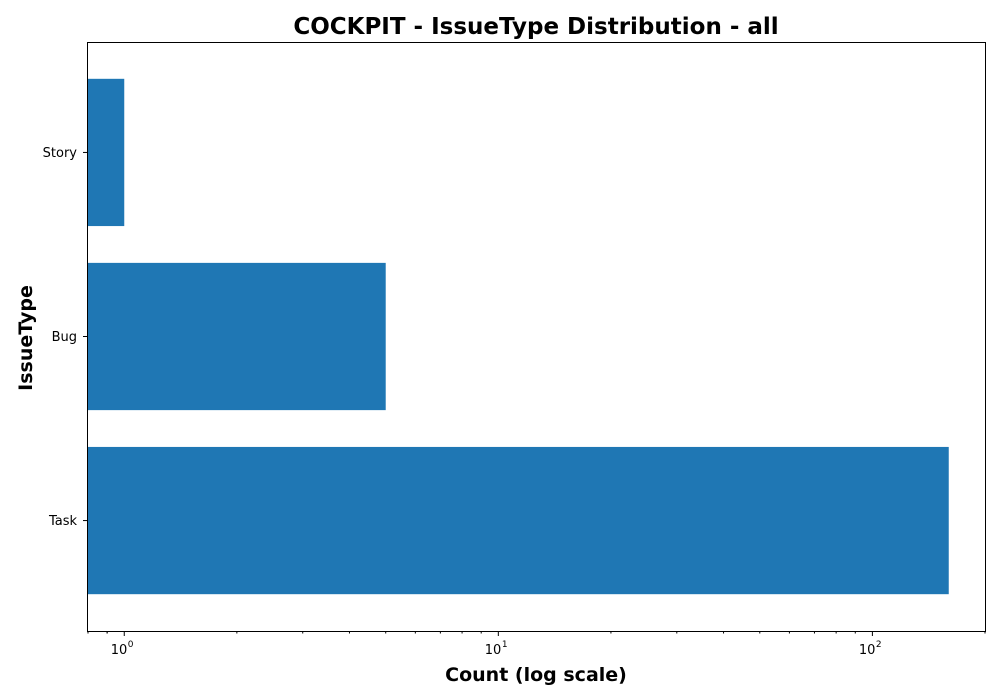  What do you see at coordinates (131, 645) in the screenshot?
I see `x-tick-exponent: 0` at bounding box center [131, 645].